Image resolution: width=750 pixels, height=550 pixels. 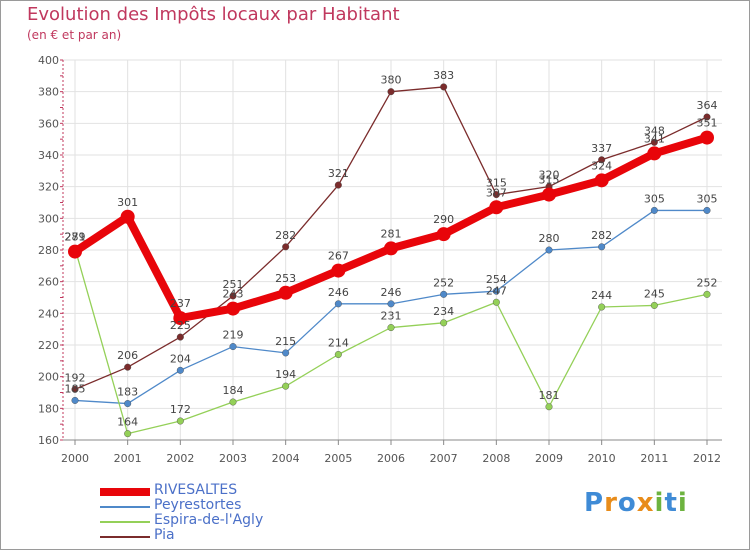 I want to click on legend-label: Pia, so click(x=164, y=535).